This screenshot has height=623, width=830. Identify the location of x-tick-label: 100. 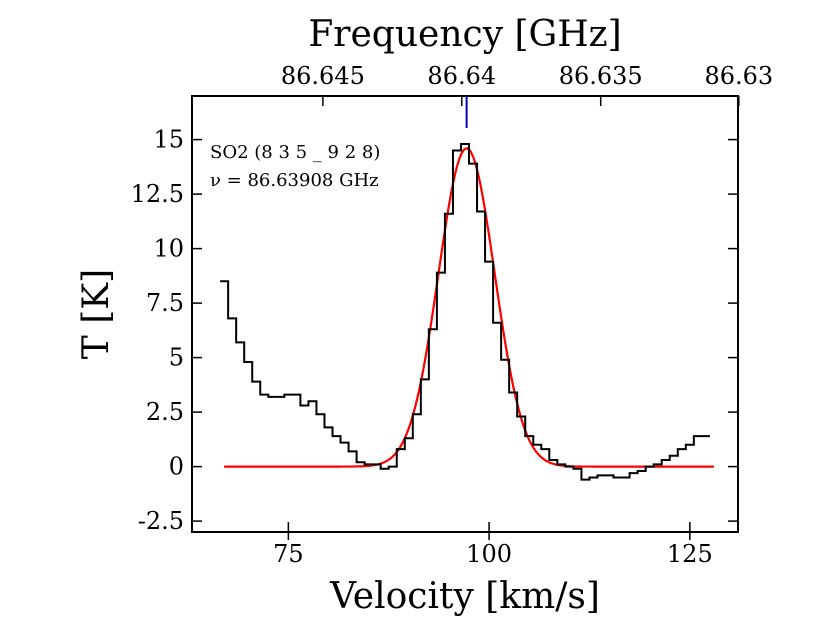
(489, 554).